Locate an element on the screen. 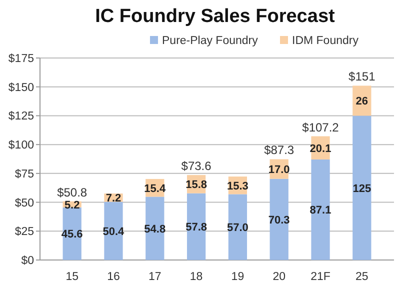 The image size is (400, 300). data-label: 45.6 is located at coordinates (72, 234).